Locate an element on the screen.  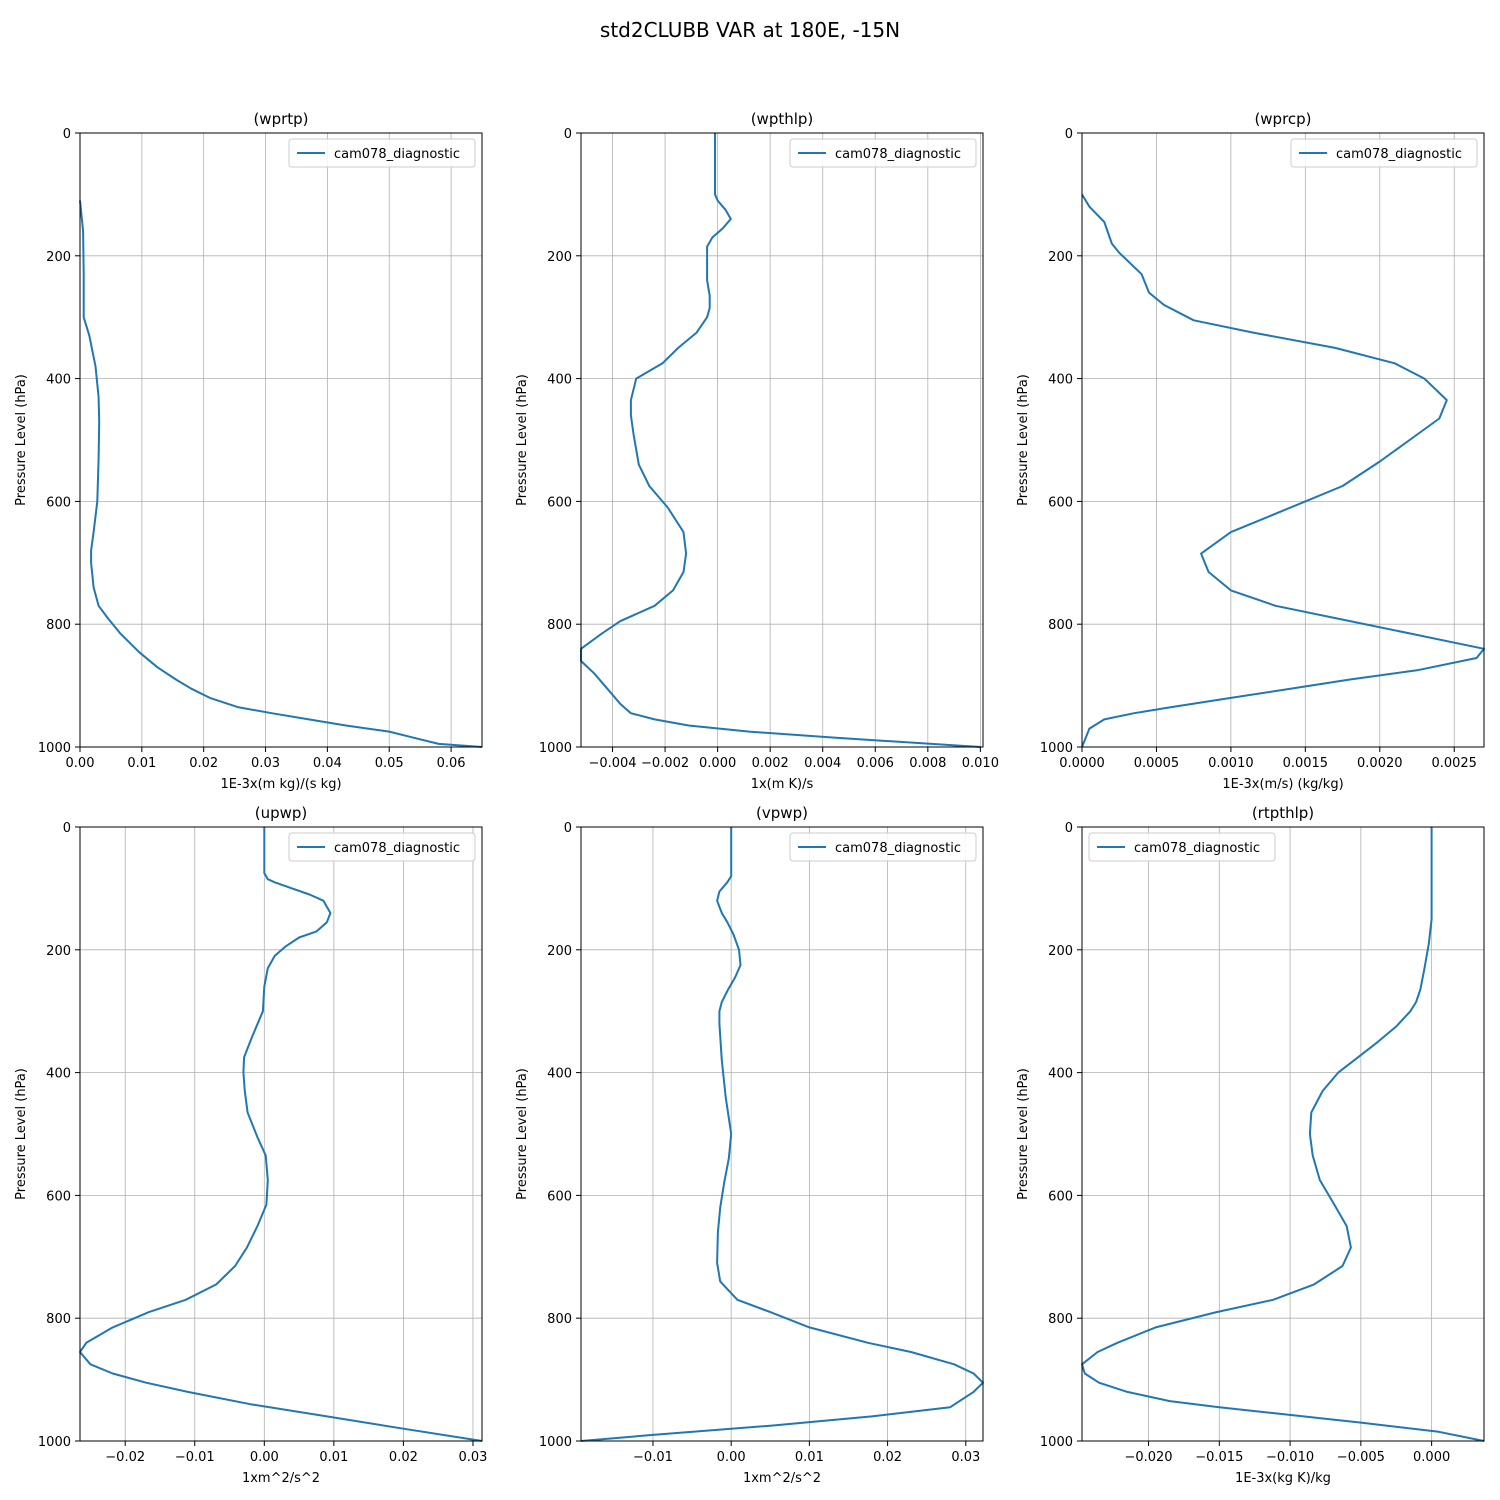
x-tick-label: −0.005 is located at coordinates (1361, 1457).